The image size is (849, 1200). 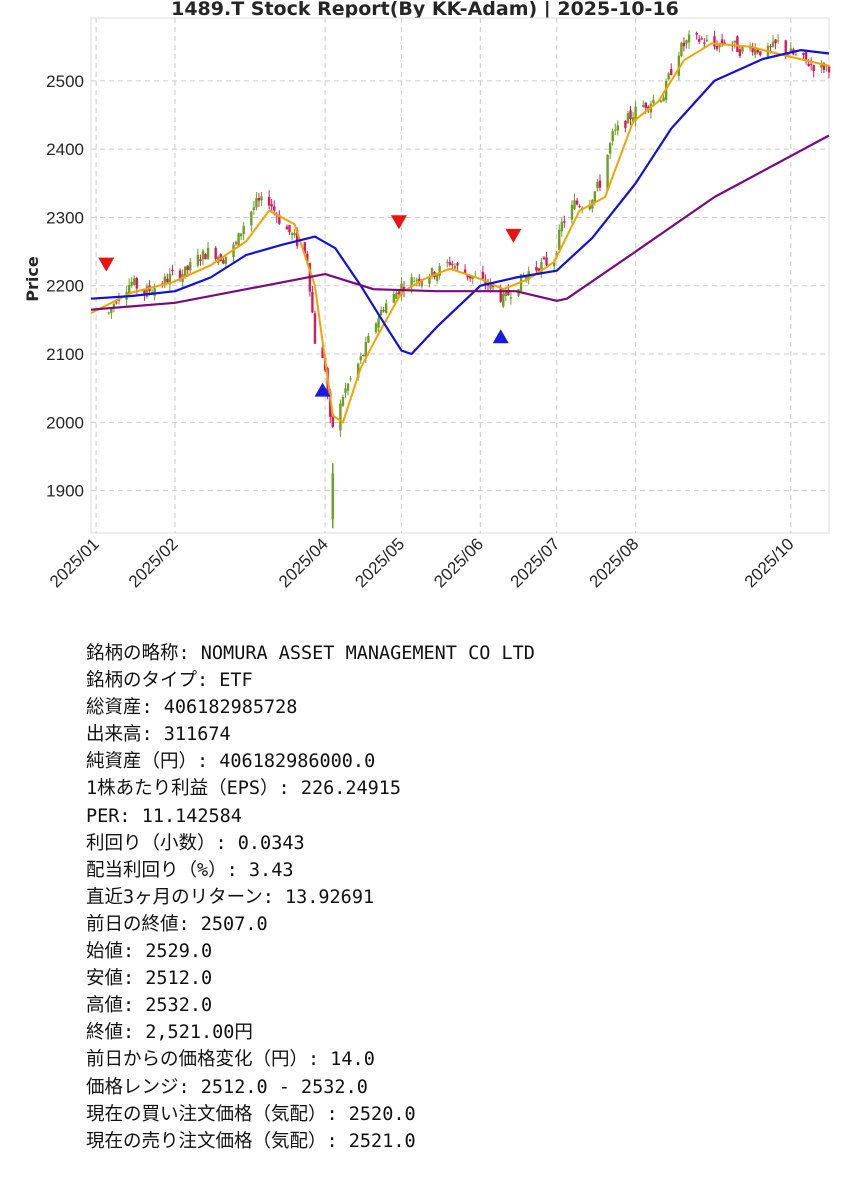 I want to click on info-line: 総資産: 406182985728, so click(x=192, y=708).